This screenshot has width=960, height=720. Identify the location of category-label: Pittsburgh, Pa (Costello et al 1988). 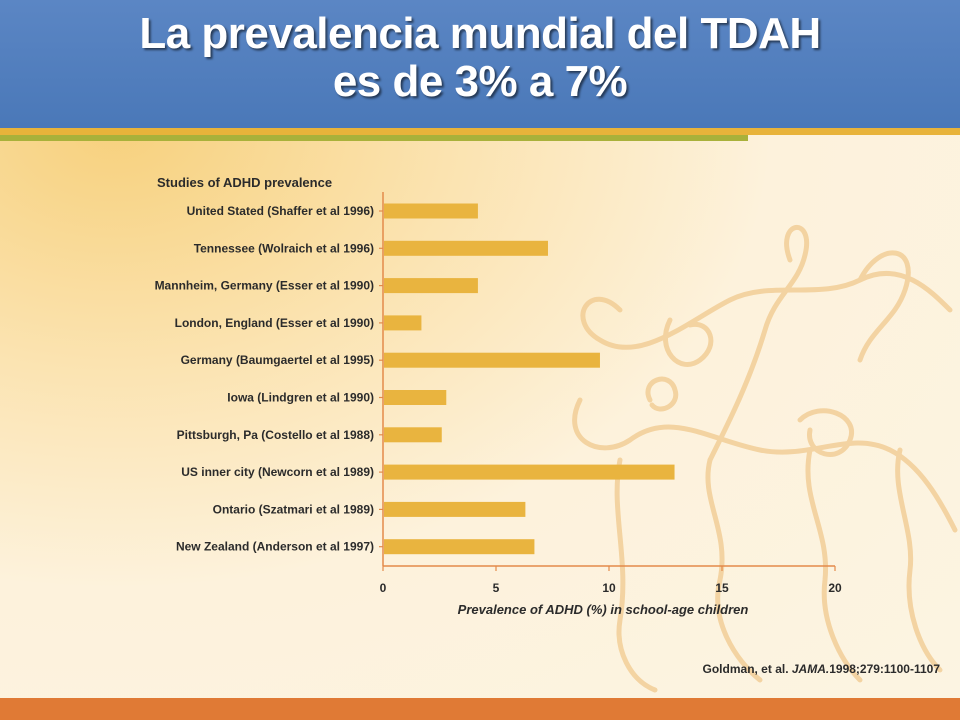
(275, 435).